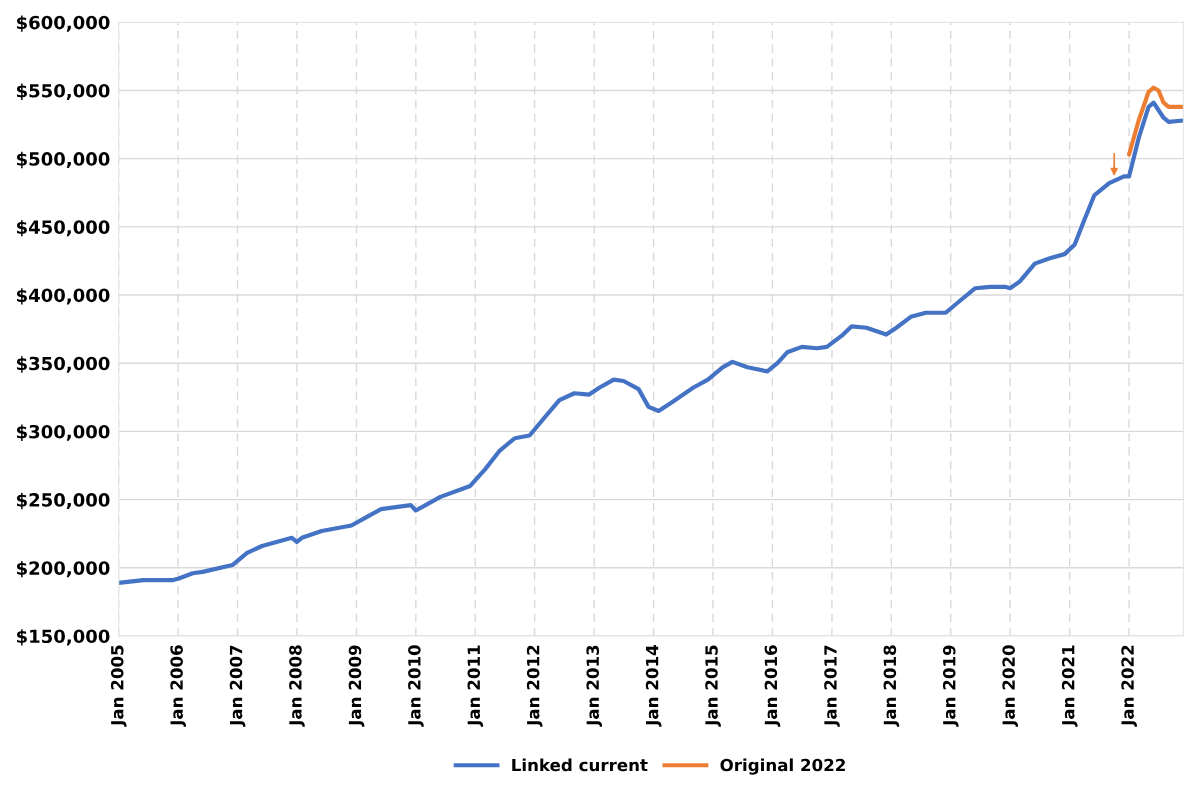 This screenshot has height=795, width=1199. Describe the element at coordinates (1129, 686) in the screenshot. I see `x-tick-label: Jan 2022` at that location.